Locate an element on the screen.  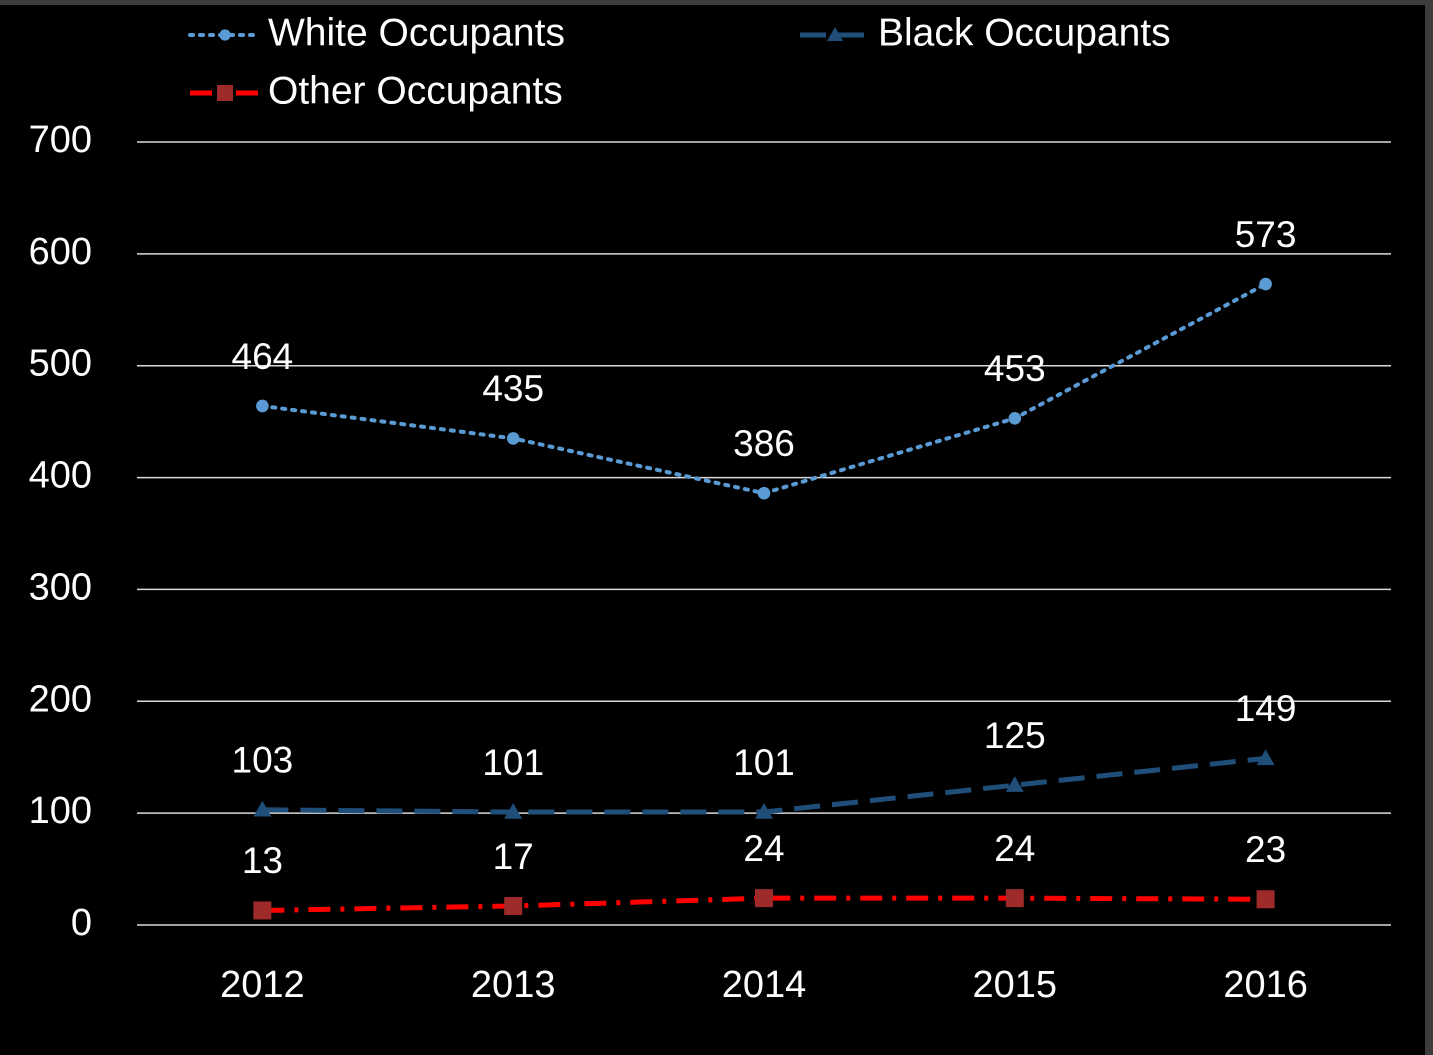
data-label: 386 is located at coordinates (764, 443).